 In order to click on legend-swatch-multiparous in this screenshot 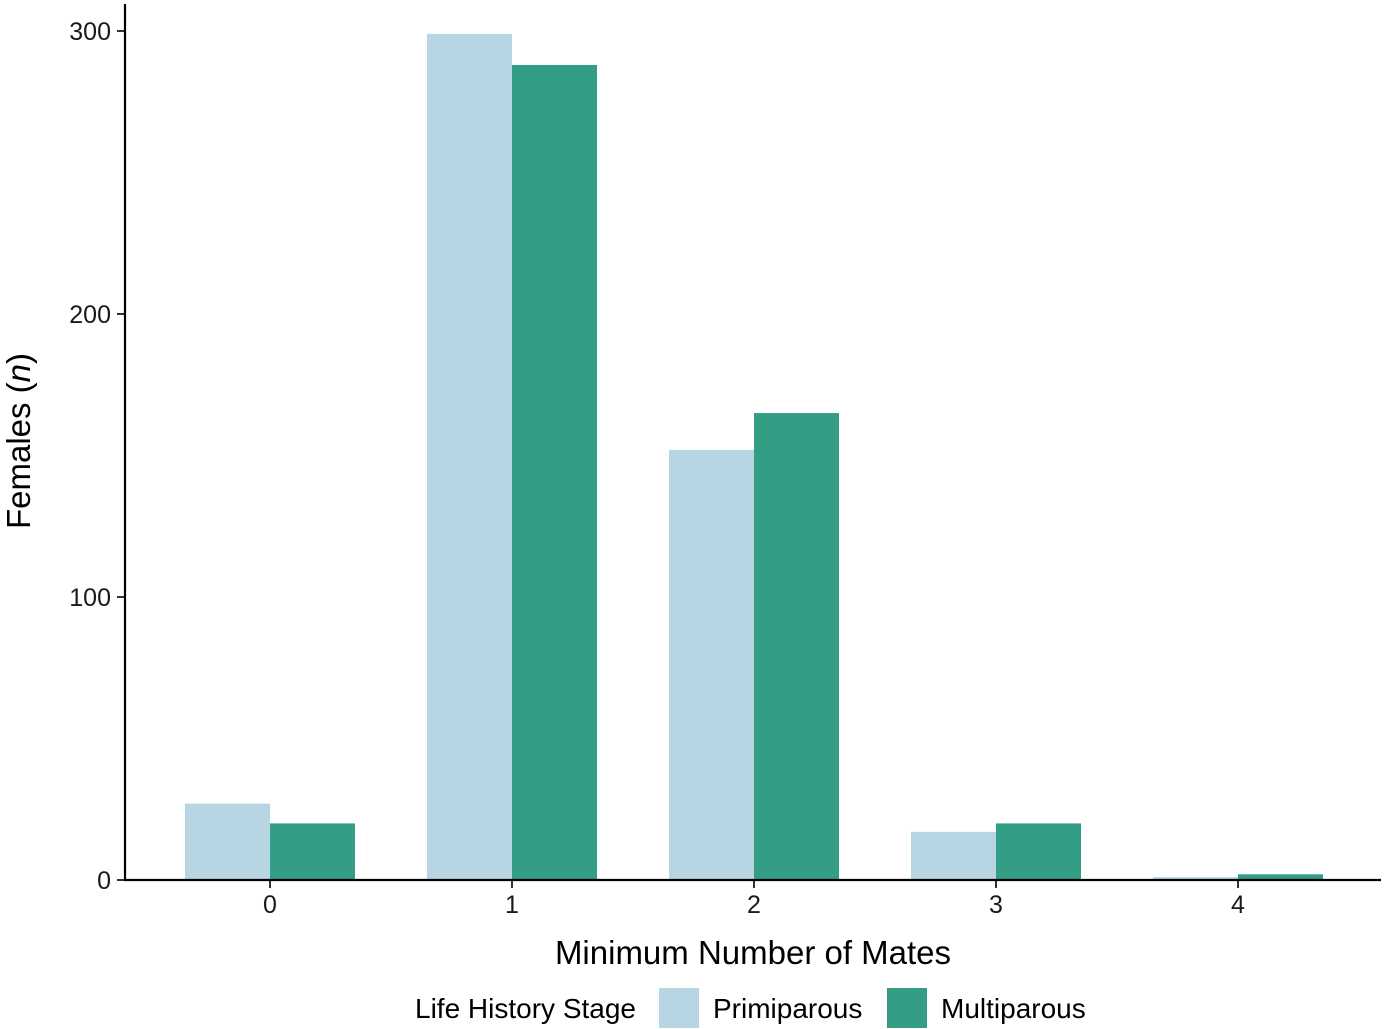, I will do `click(907, 1008)`.